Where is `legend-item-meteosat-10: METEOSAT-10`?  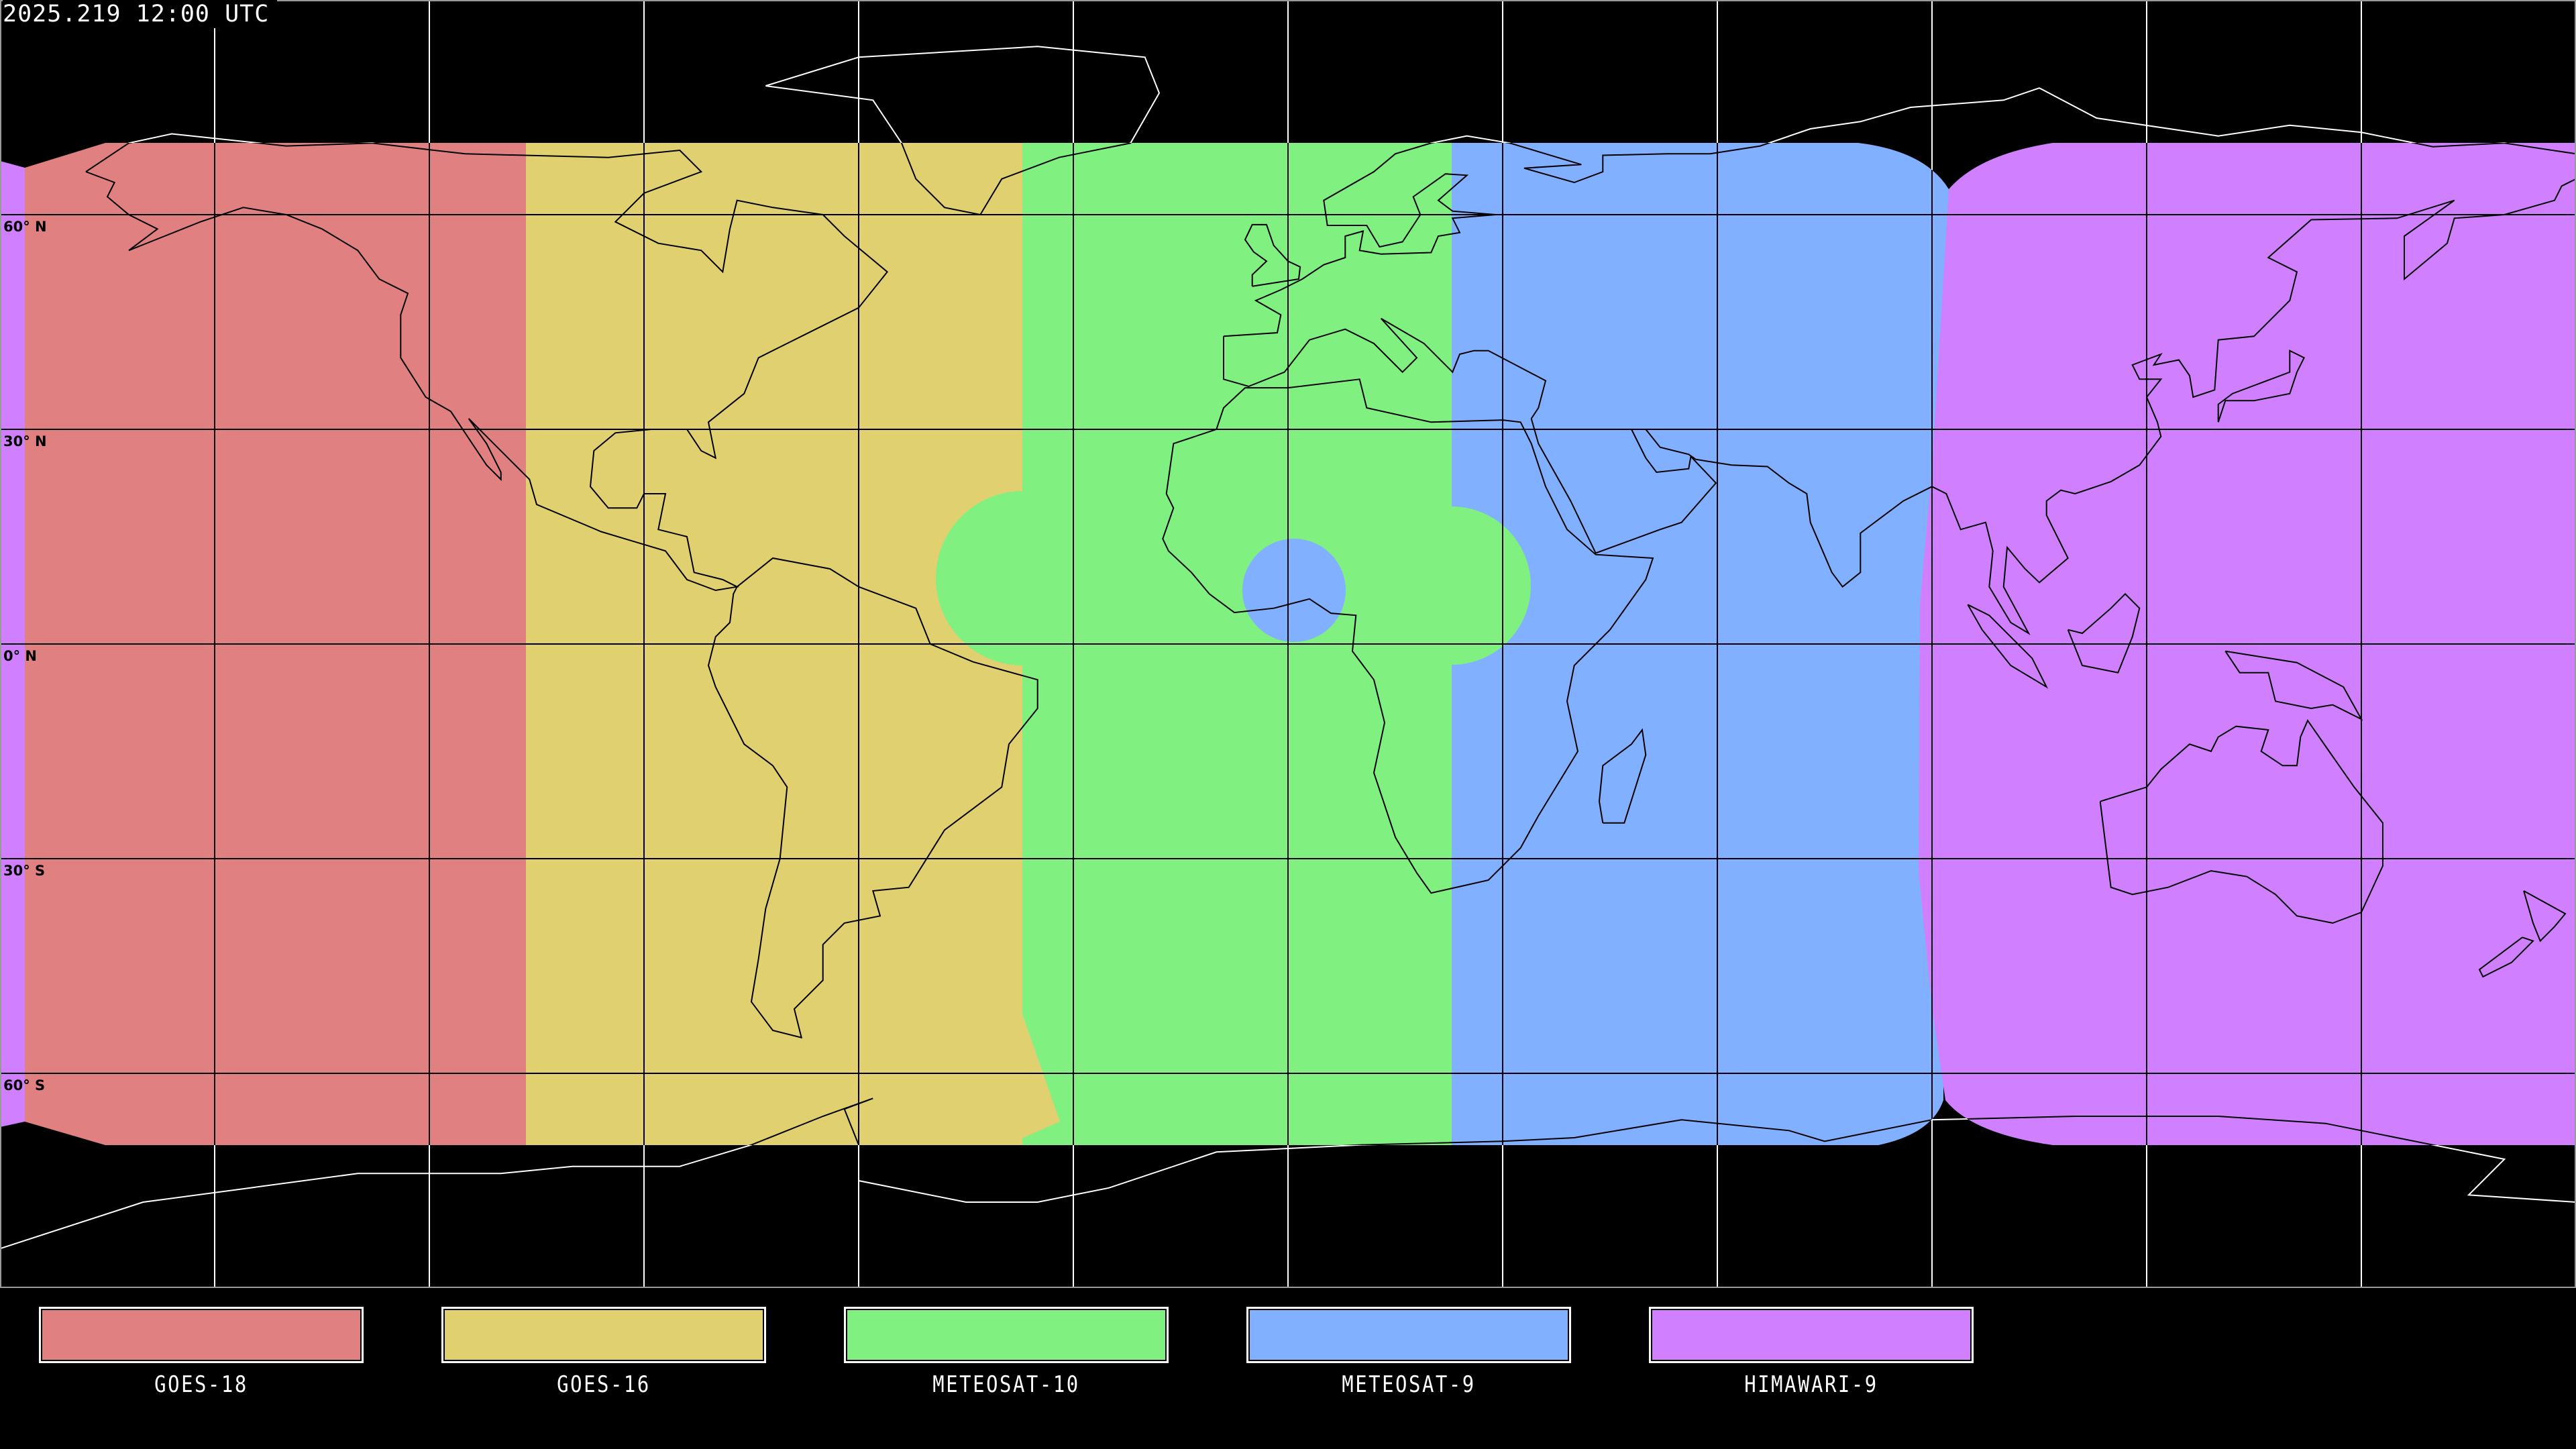
legend-item-meteosat-10: METEOSAT-10 is located at coordinates (1006, 1352).